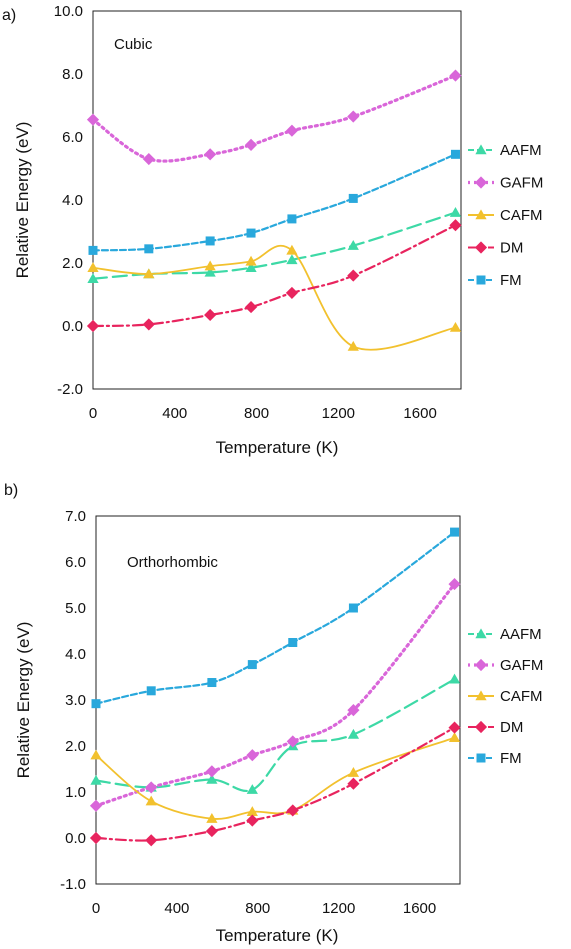 This screenshot has width=571, height=949. Describe the element at coordinates (11, 490) in the screenshot. I see `panel-label-b: b)` at that location.